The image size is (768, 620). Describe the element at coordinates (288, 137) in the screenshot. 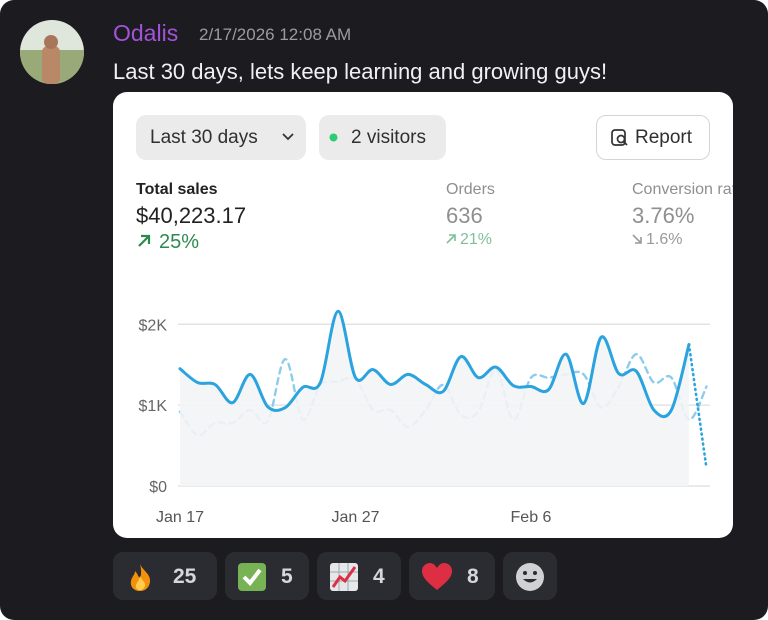

I see `chevron` at that location.